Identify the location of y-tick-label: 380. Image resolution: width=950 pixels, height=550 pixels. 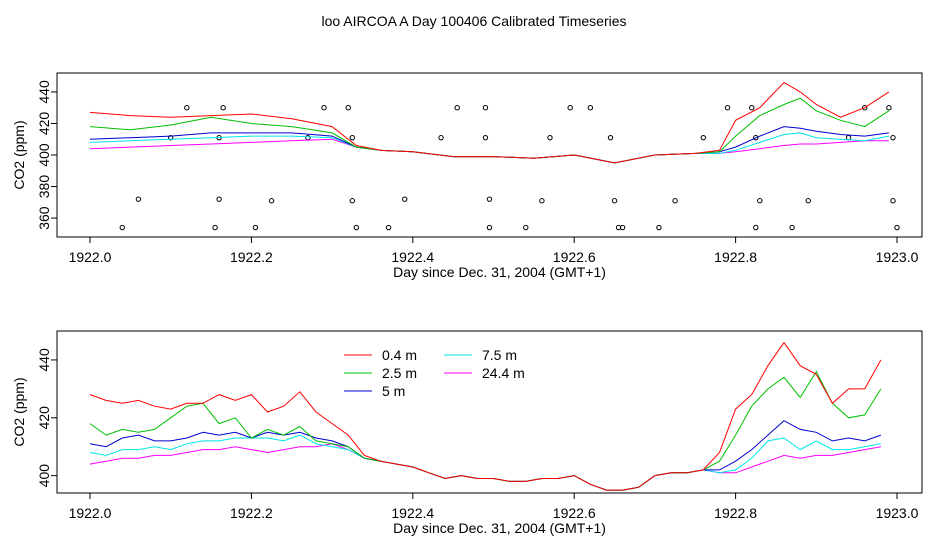
(44, 187).